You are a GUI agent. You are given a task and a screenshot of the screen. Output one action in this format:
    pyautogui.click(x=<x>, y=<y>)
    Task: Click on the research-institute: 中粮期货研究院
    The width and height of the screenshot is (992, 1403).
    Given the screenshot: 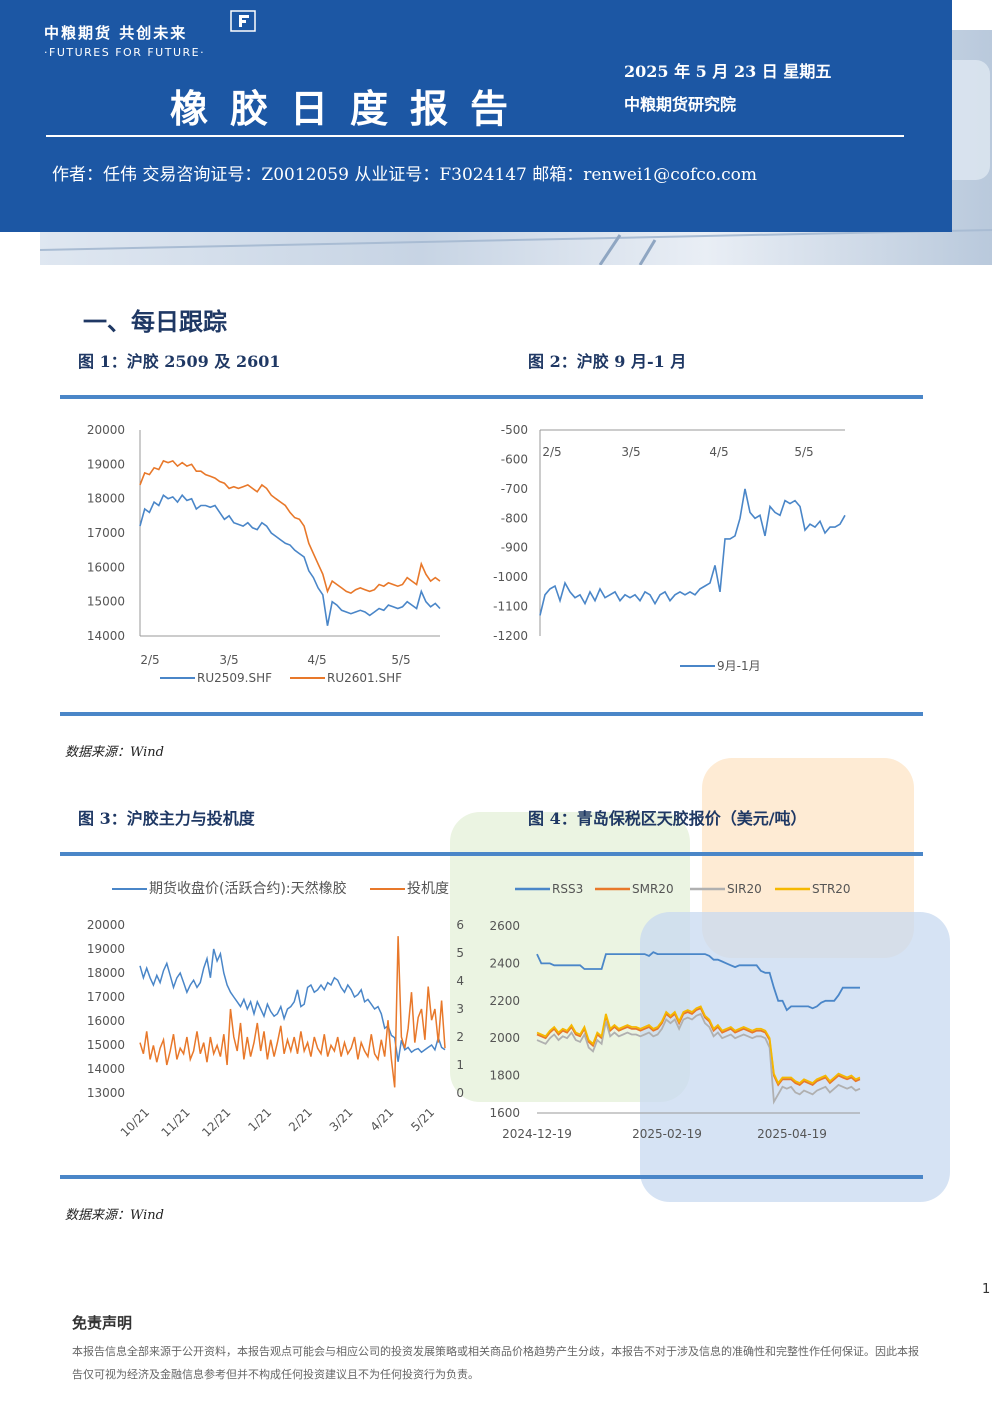 What is the action you would take?
    pyautogui.click(x=680, y=104)
    